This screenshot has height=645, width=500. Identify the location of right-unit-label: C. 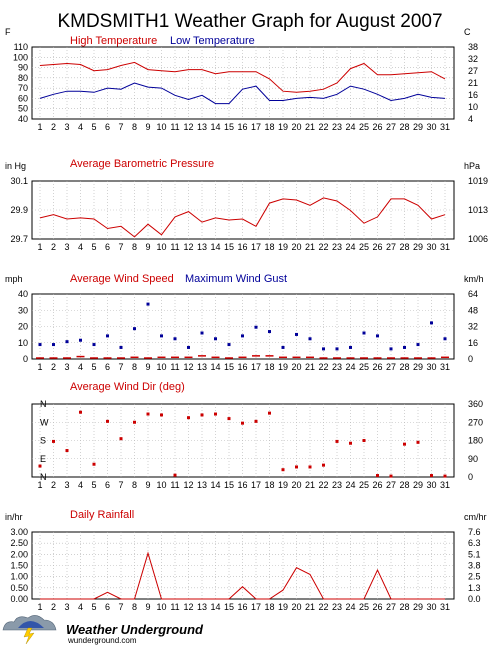
(467, 32).